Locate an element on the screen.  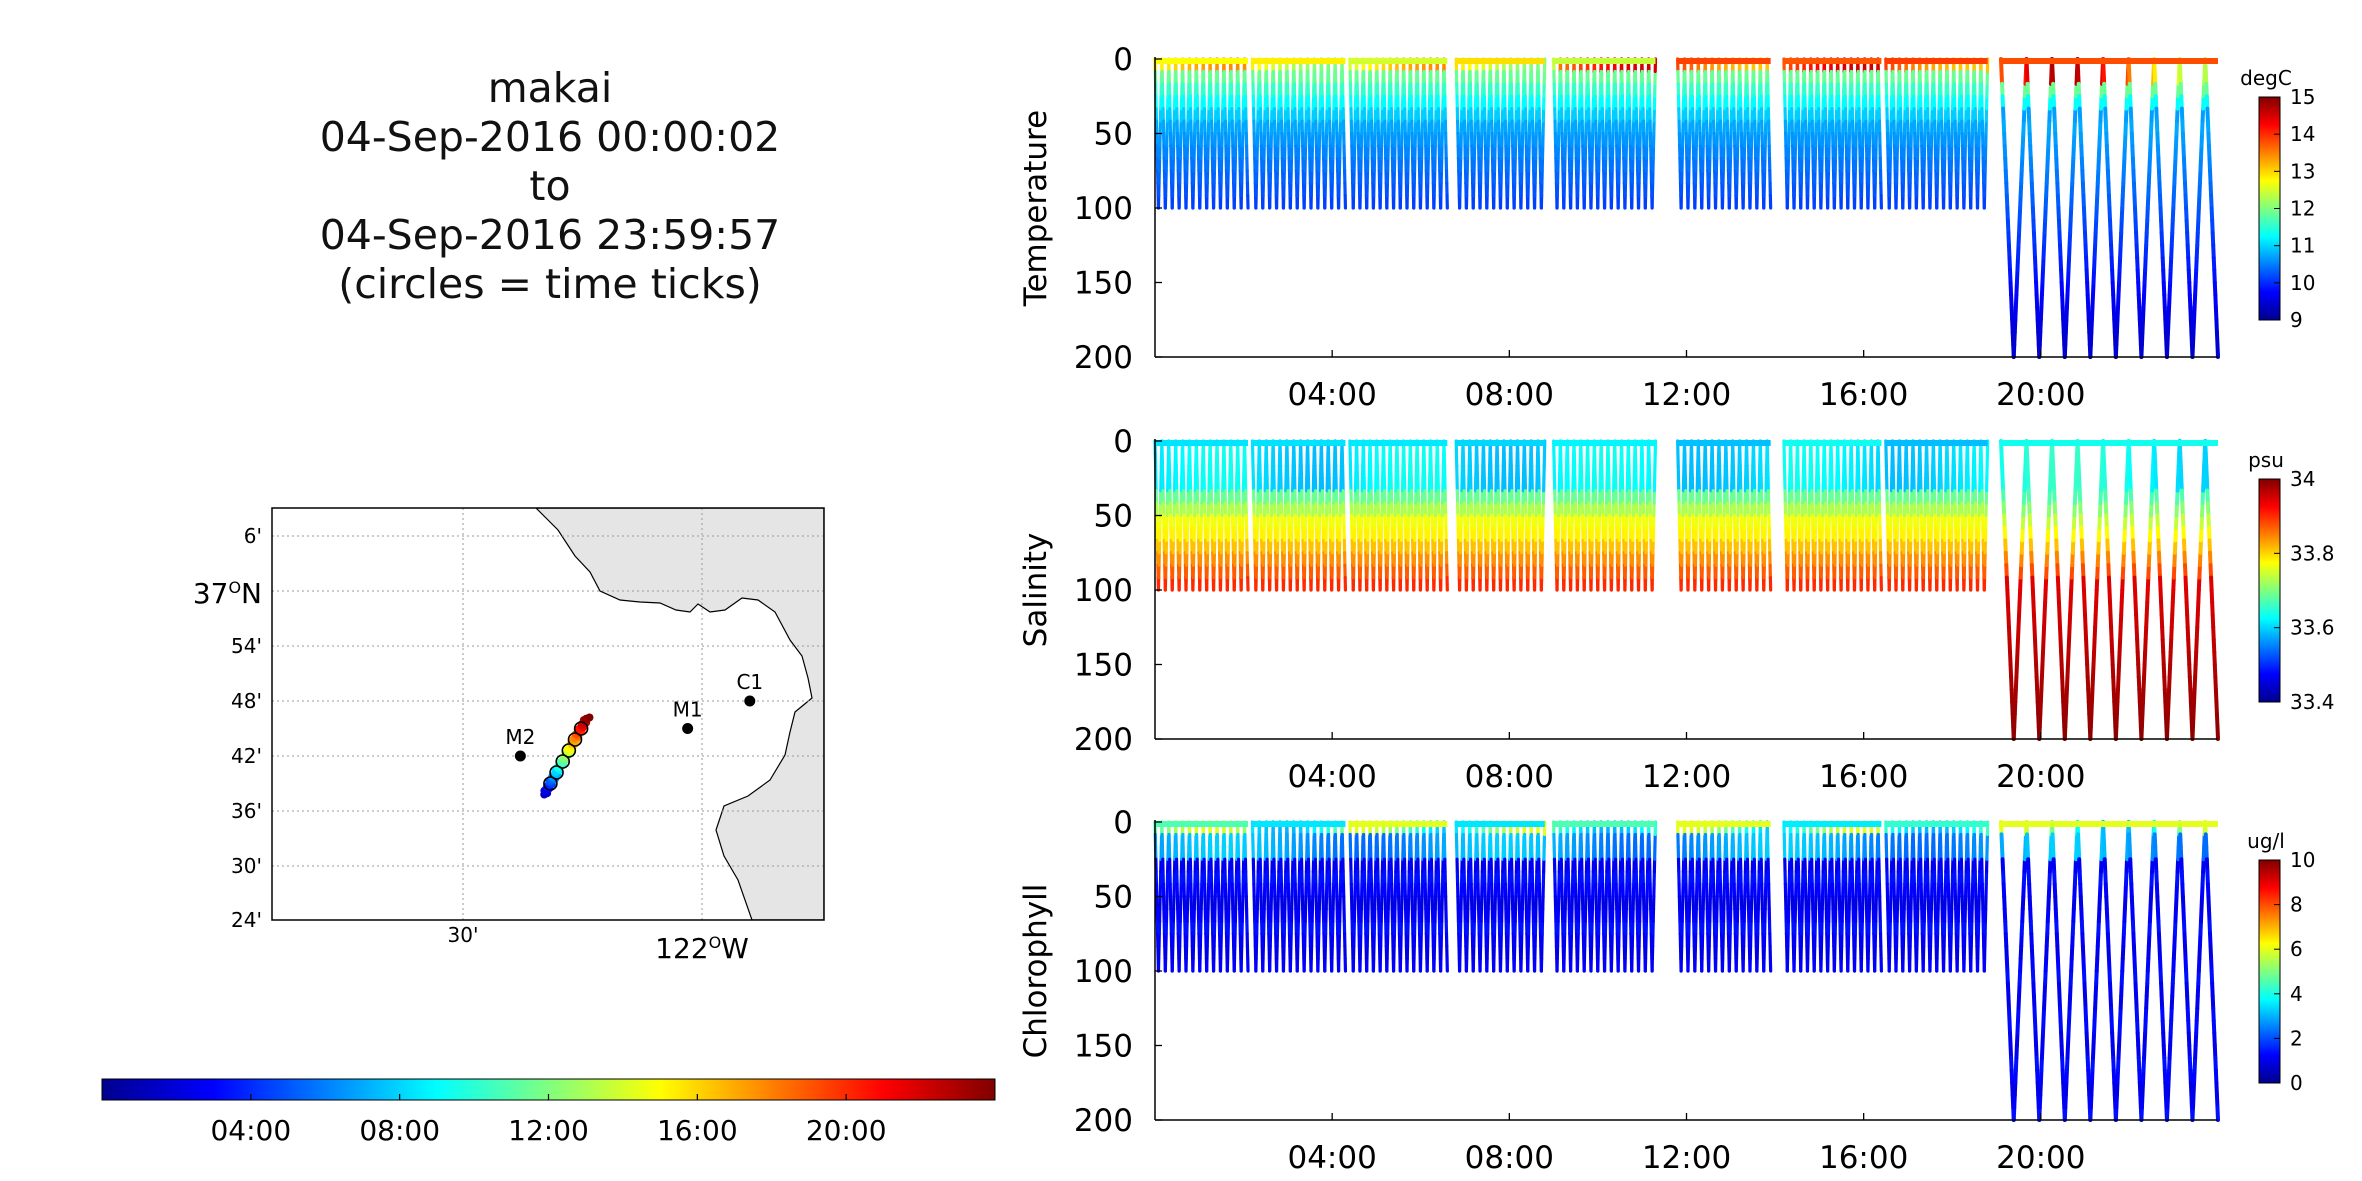
title-to: to is located at coordinates (550, 186).